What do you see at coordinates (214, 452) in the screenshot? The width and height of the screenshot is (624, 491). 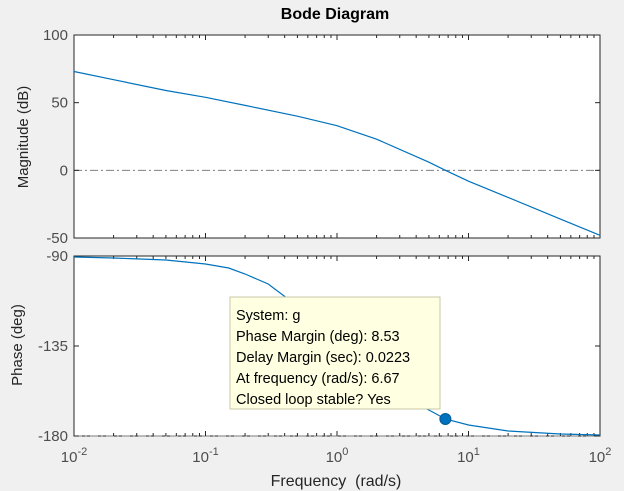 I see `x-tick-label-exponent: -1` at bounding box center [214, 452].